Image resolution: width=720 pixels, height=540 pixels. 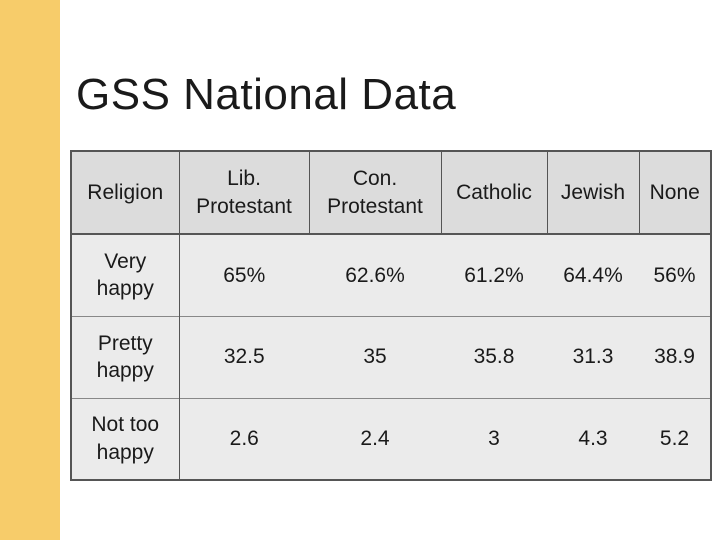 What do you see at coordinates (675, 275) in the screenshot?
I see `table-cell: 56%` at bounding box center [675, 275].